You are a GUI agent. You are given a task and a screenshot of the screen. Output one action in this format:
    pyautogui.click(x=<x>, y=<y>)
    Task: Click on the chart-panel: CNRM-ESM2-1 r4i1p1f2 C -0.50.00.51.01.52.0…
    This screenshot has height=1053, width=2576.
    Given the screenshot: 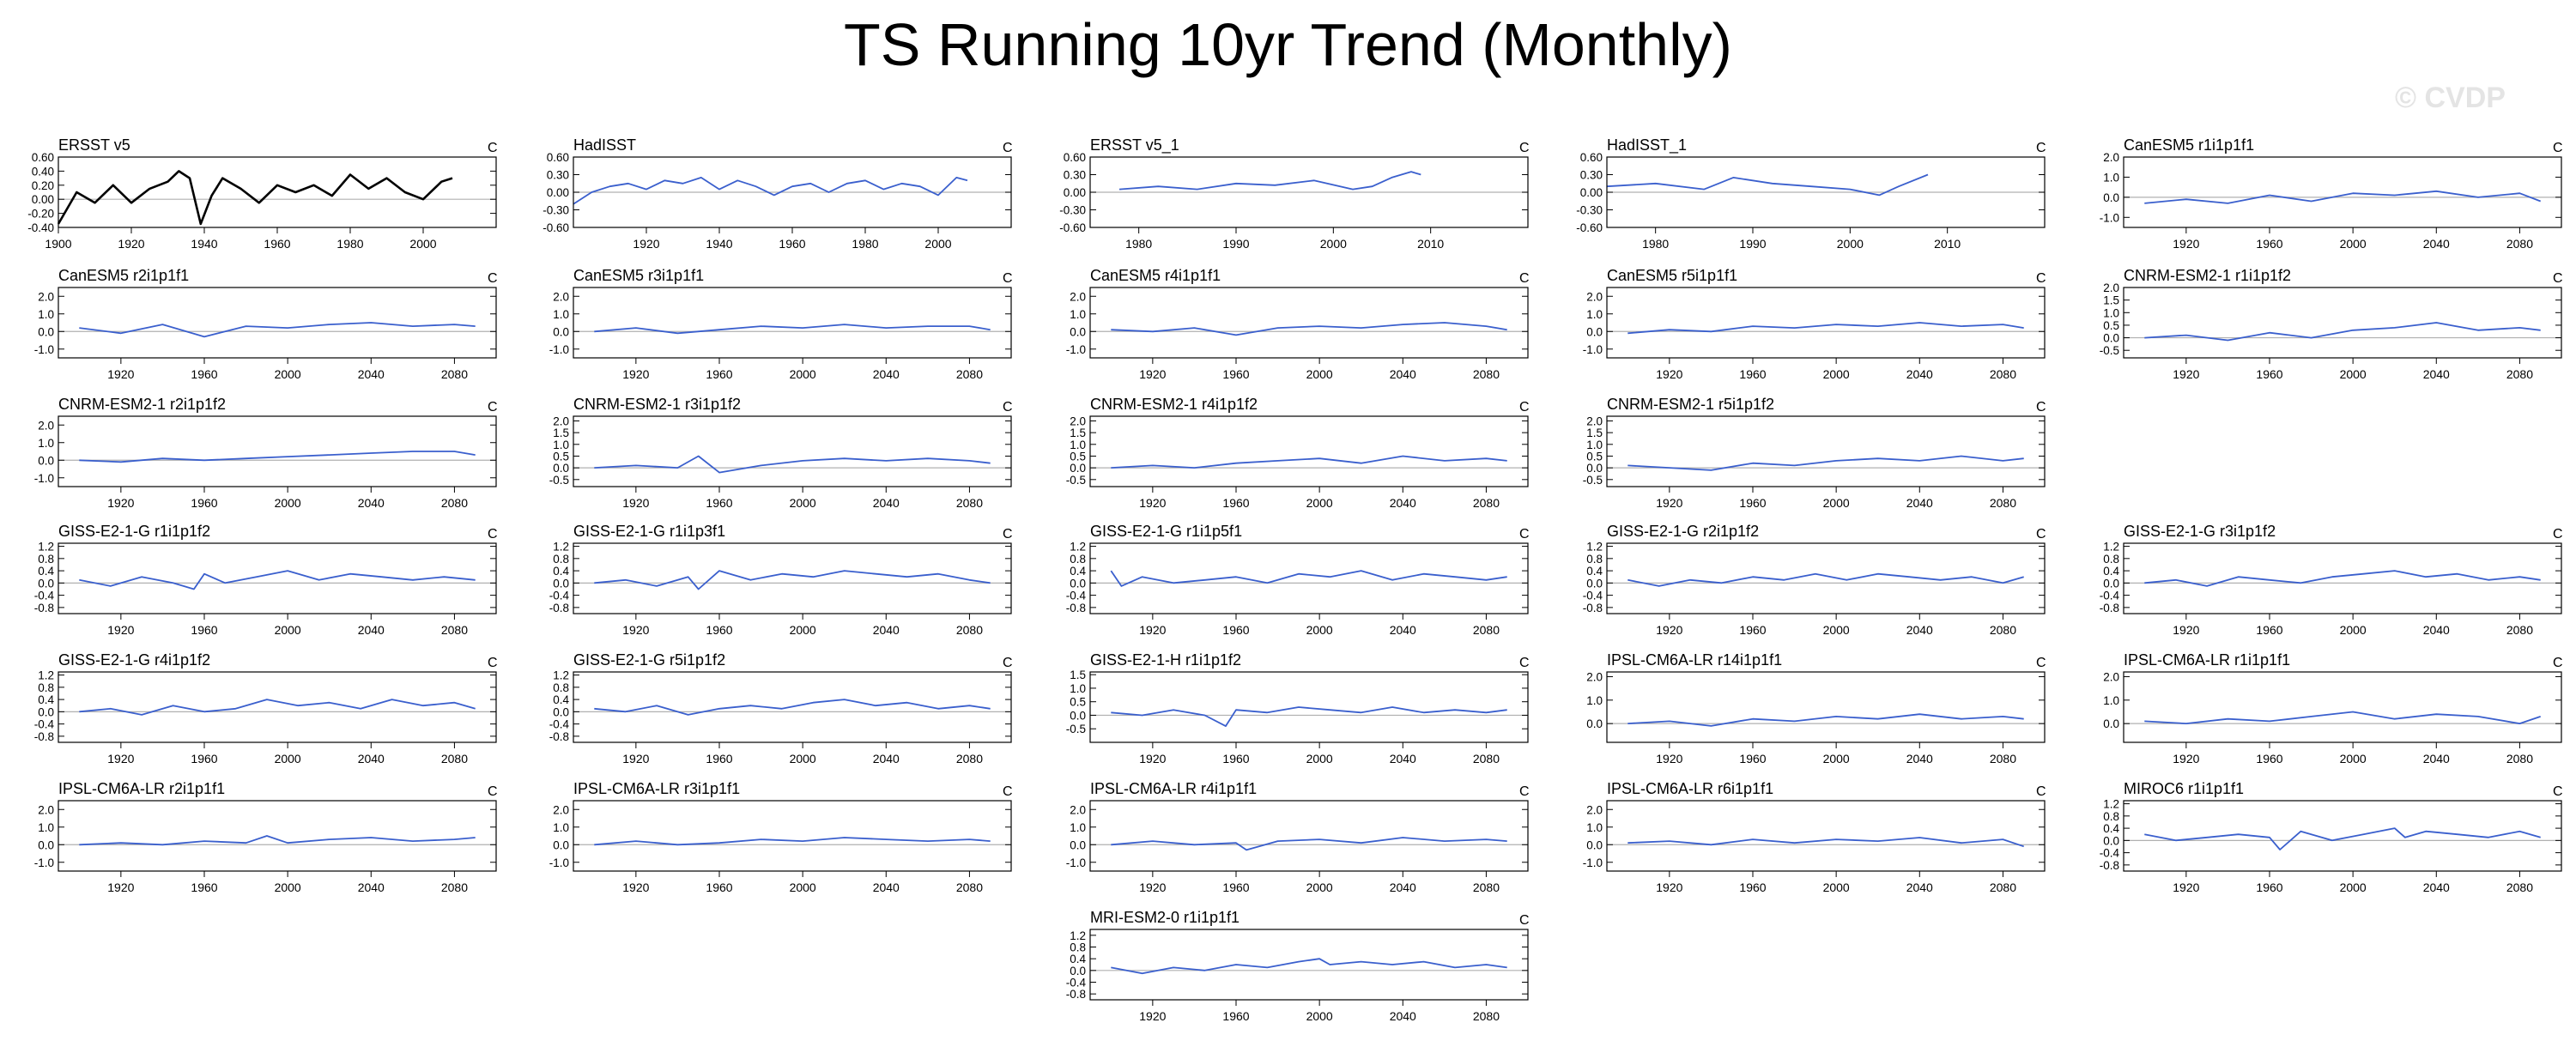 What is the action you would take?
    pyautogui.click(x=1298, y=453)
    